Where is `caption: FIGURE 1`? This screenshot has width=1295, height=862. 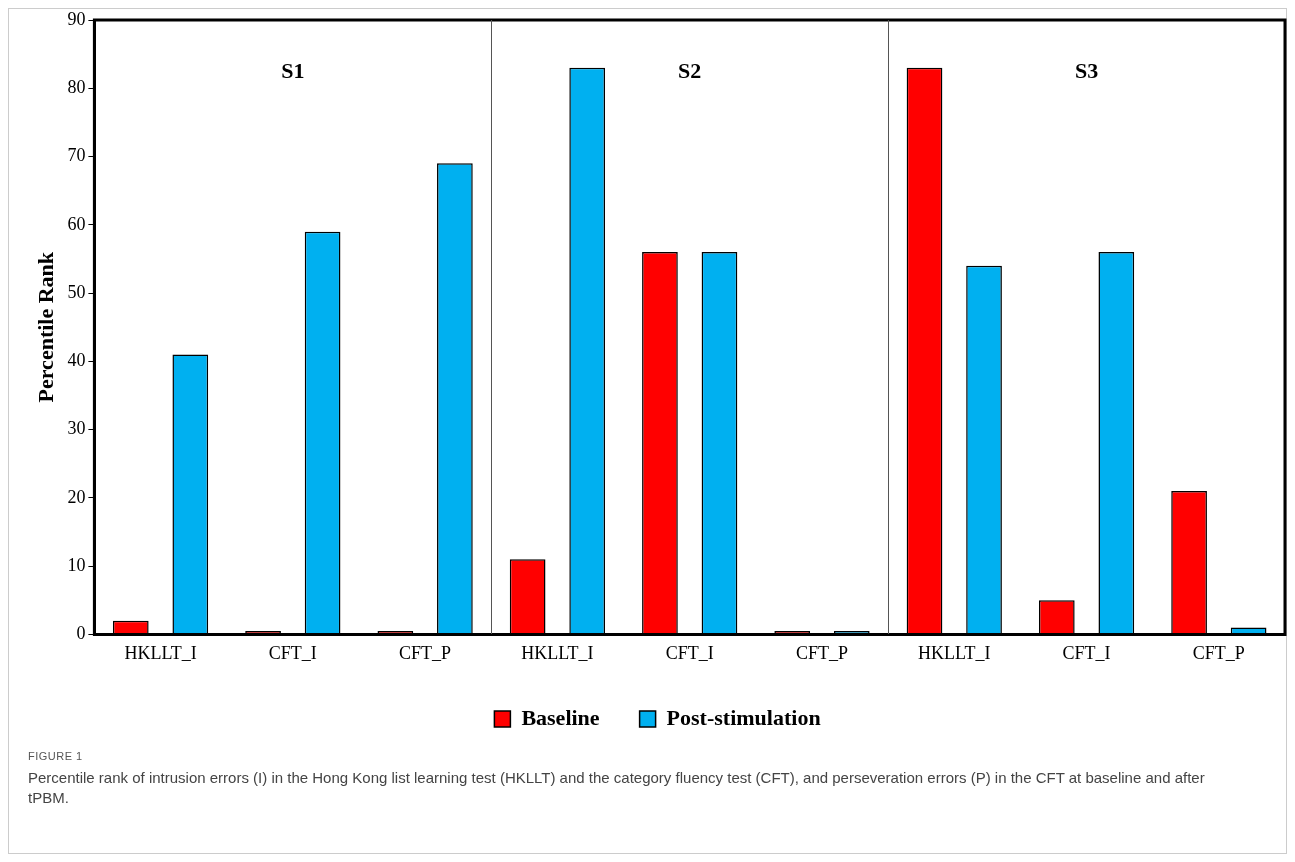 caption: FIGURE 1 is located at coordinates (55, 756).